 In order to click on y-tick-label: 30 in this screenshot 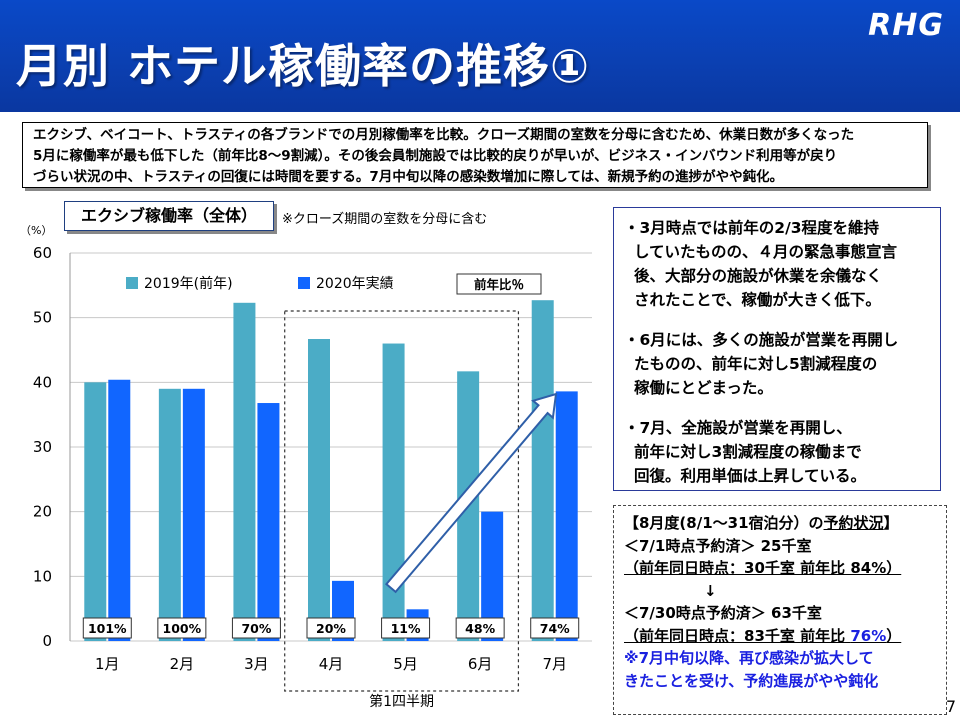, I will do `click(42, 447)`.